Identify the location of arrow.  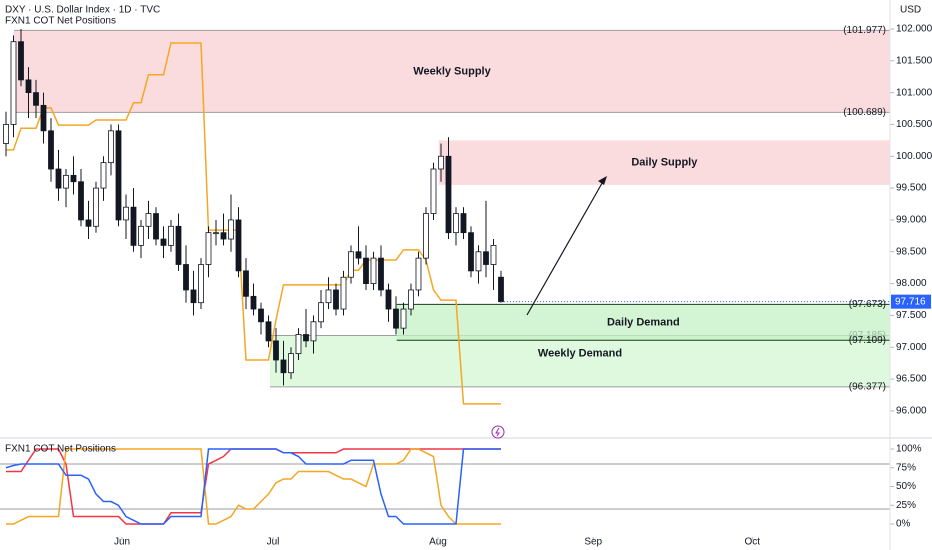
(566, 246).